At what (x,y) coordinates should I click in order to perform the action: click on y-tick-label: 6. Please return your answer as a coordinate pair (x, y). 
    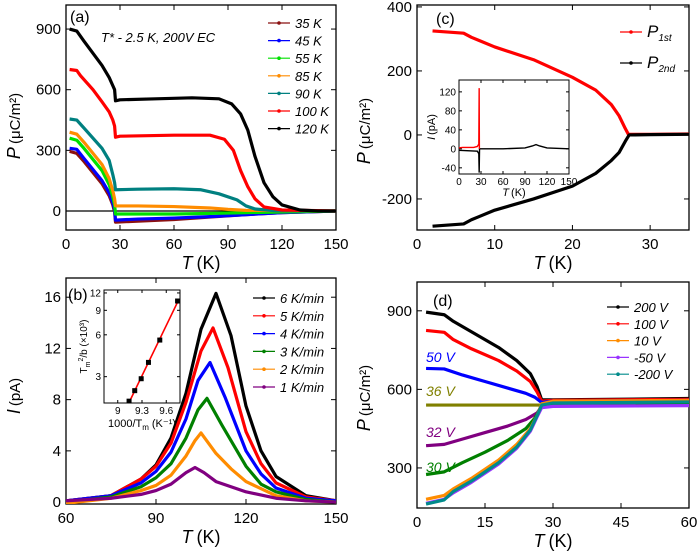
    Looking at the image, I should click on (98, 335).